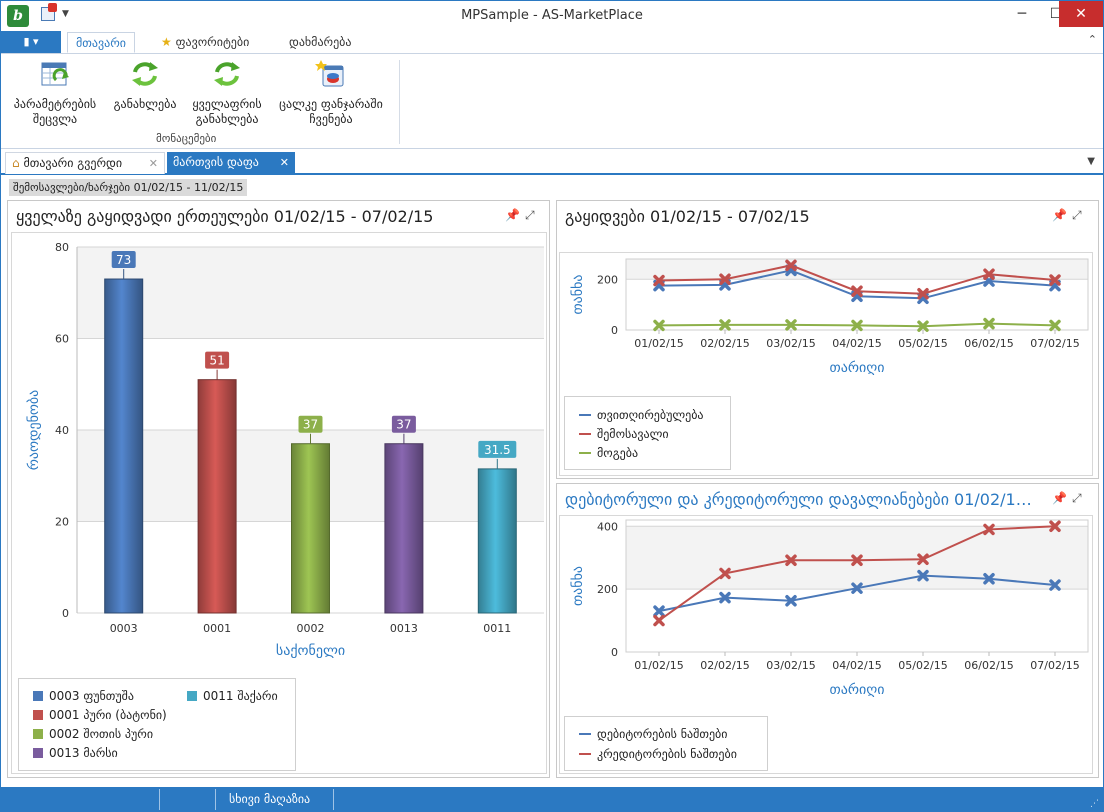  What do you see at coordinates (62, 430) in the screenshot?
I see `y-tick-label: 40` at bounding box center [62, 430].